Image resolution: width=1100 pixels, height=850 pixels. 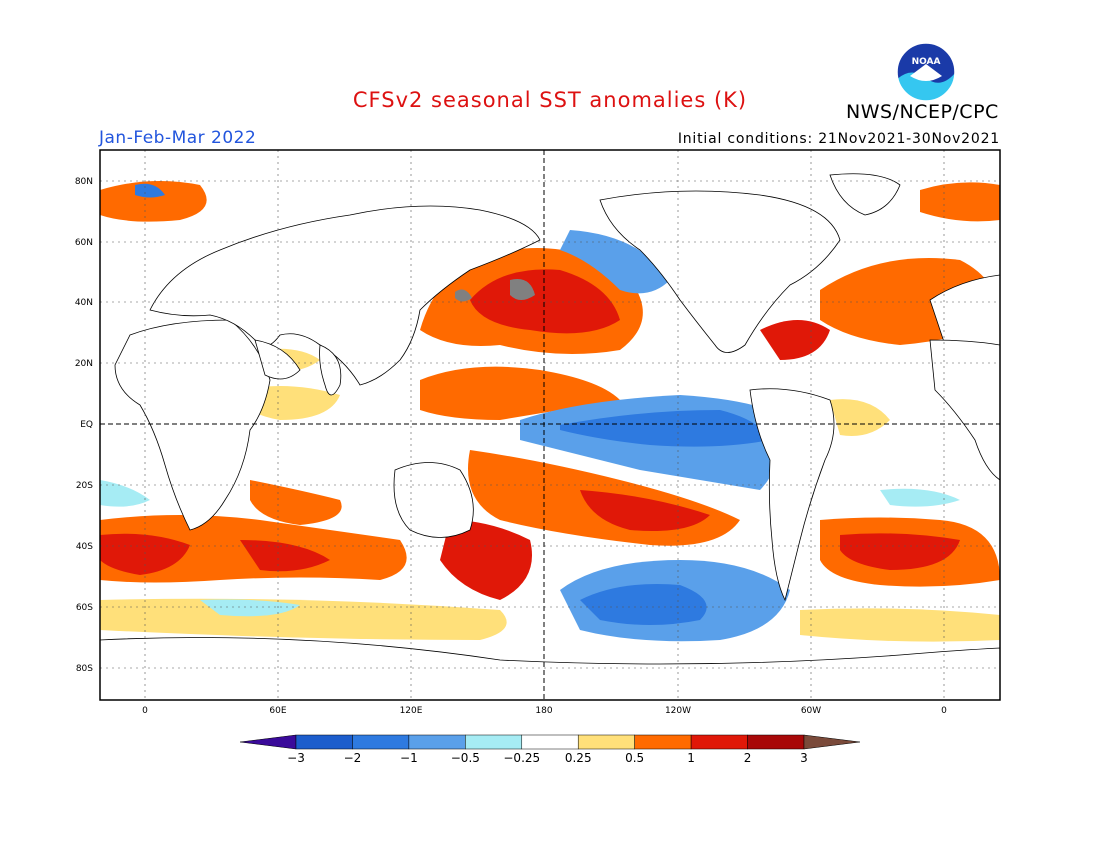 What do you see at coordinates (550, 668) in the screenshot?
I see `antarctica-outline` at bounding box center [550, 668].